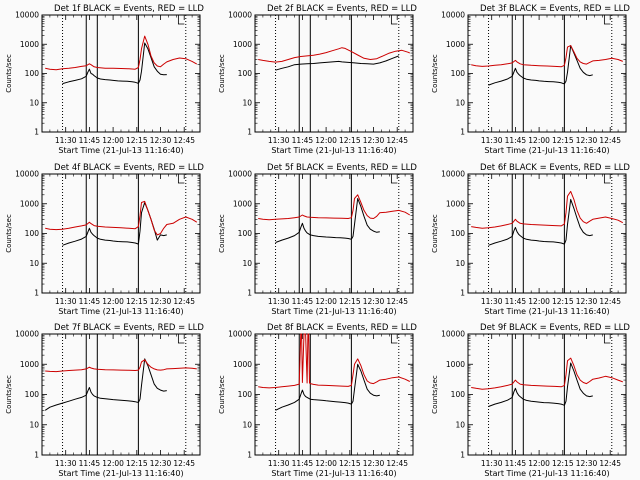 The image size is (640, 480). I want to click on panel-title: Det 4f BLACK = Events, RED = LLD, so click(129, 168).